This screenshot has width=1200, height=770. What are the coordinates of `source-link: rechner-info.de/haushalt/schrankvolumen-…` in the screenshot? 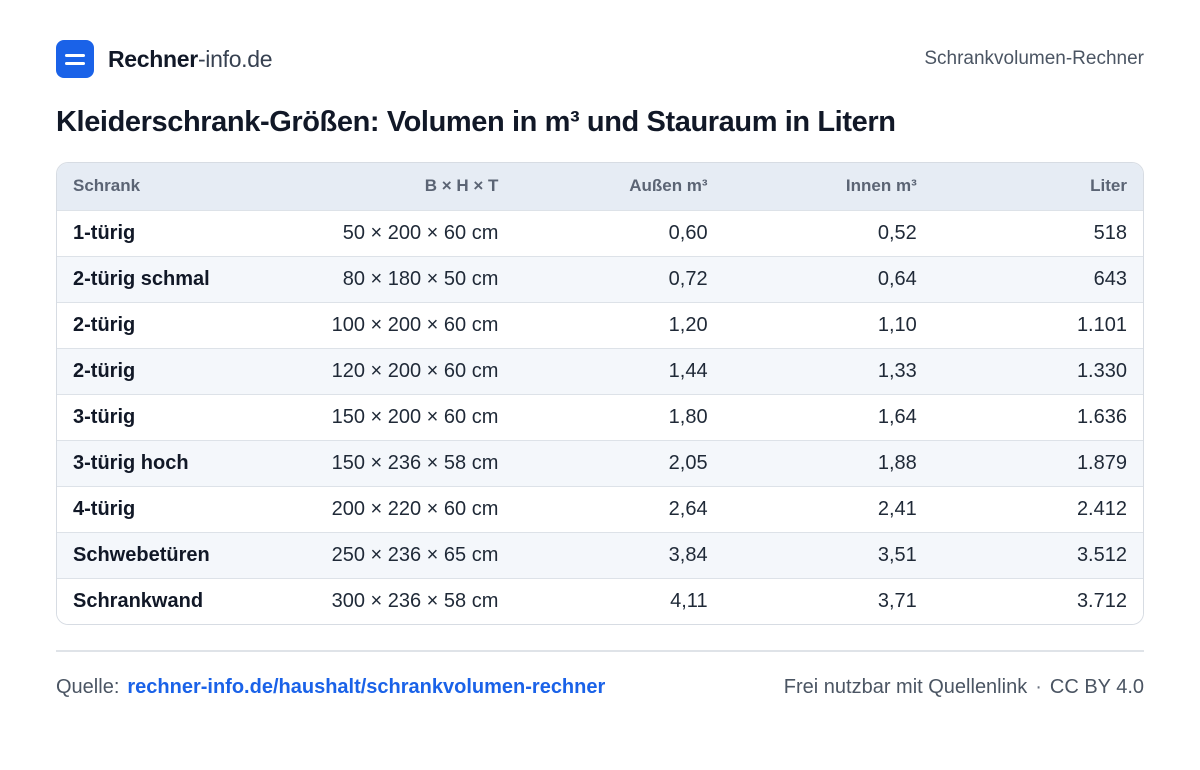 It's located at (366, 687).